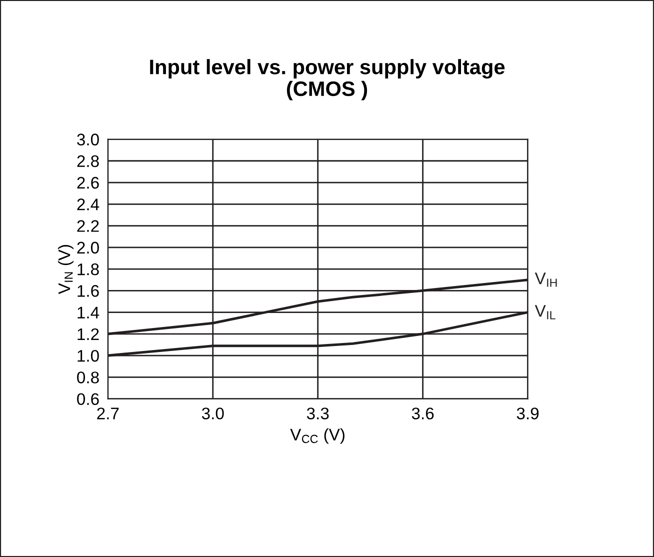 This screenshot has height=557, width=654. Describe the element at coordinates (88, 269) in the screenshot. I see `y-tick-label: 1.8` at that location.